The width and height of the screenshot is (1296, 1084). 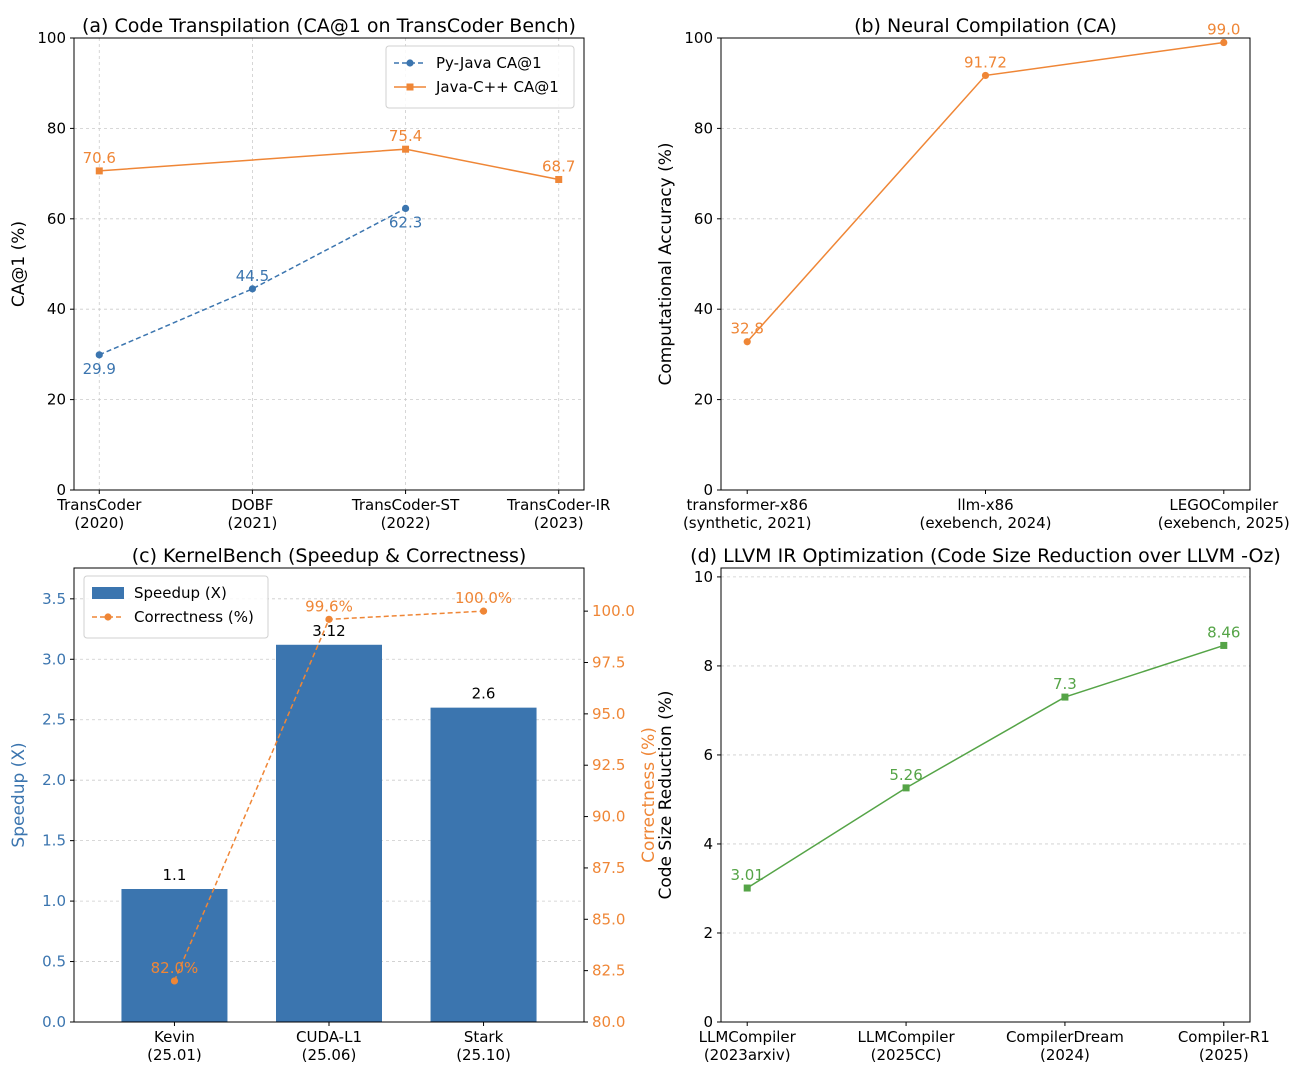 What do you see at coordinates (608, 765) in the screenshot?
I see `y-tick-label-right: 92.5` at bounding box center [608, 765].